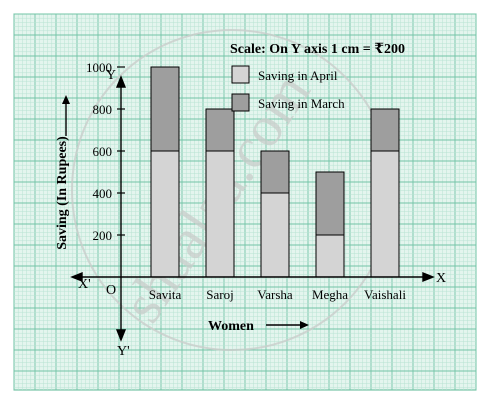  I want to click on y-tick-label: 1000, so click(99, 67).